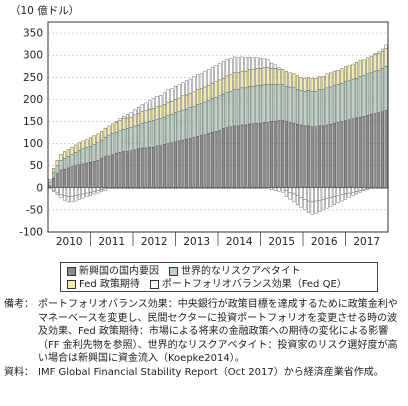 This screenshot has height=406, width=408. Describe the element at coordinates (34, 210) in the screenshot. I see `y-tick-label: -50` at that location.